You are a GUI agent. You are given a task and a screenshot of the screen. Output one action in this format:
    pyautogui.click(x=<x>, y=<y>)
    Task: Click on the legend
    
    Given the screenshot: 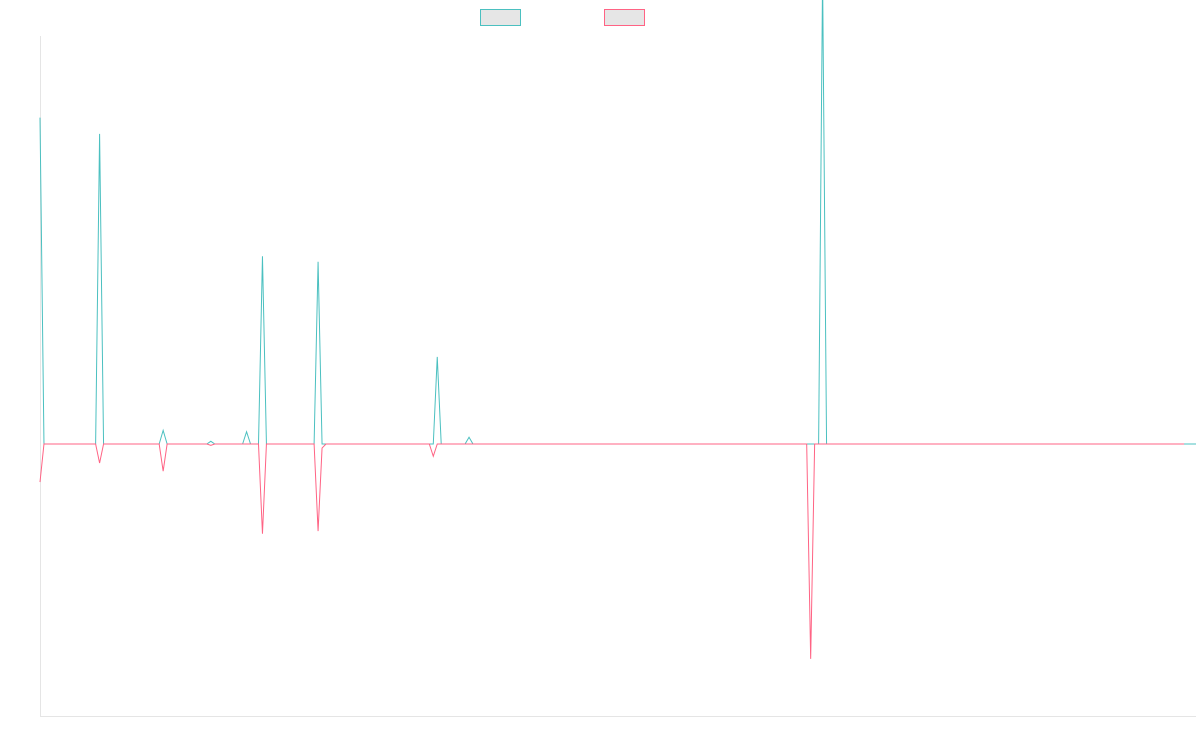 What is the action you would take?
    pyautogui.click(x=562, y=17)
    